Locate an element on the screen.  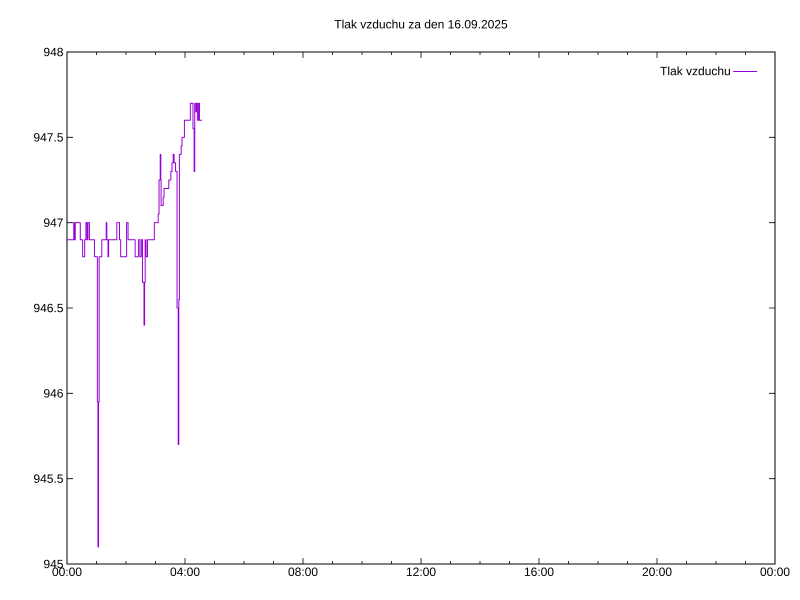
x-tick-label: 20:00 is located at coordinates (657, 572).